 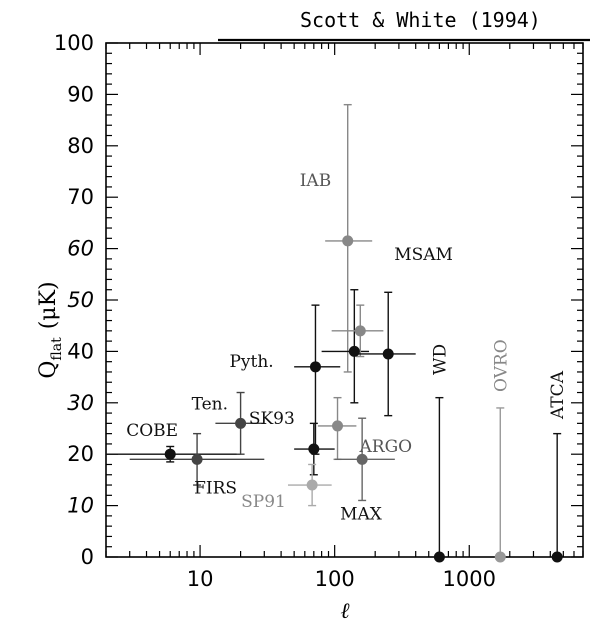 I want to click on point-label: SK93, so click(x=272, y=419).